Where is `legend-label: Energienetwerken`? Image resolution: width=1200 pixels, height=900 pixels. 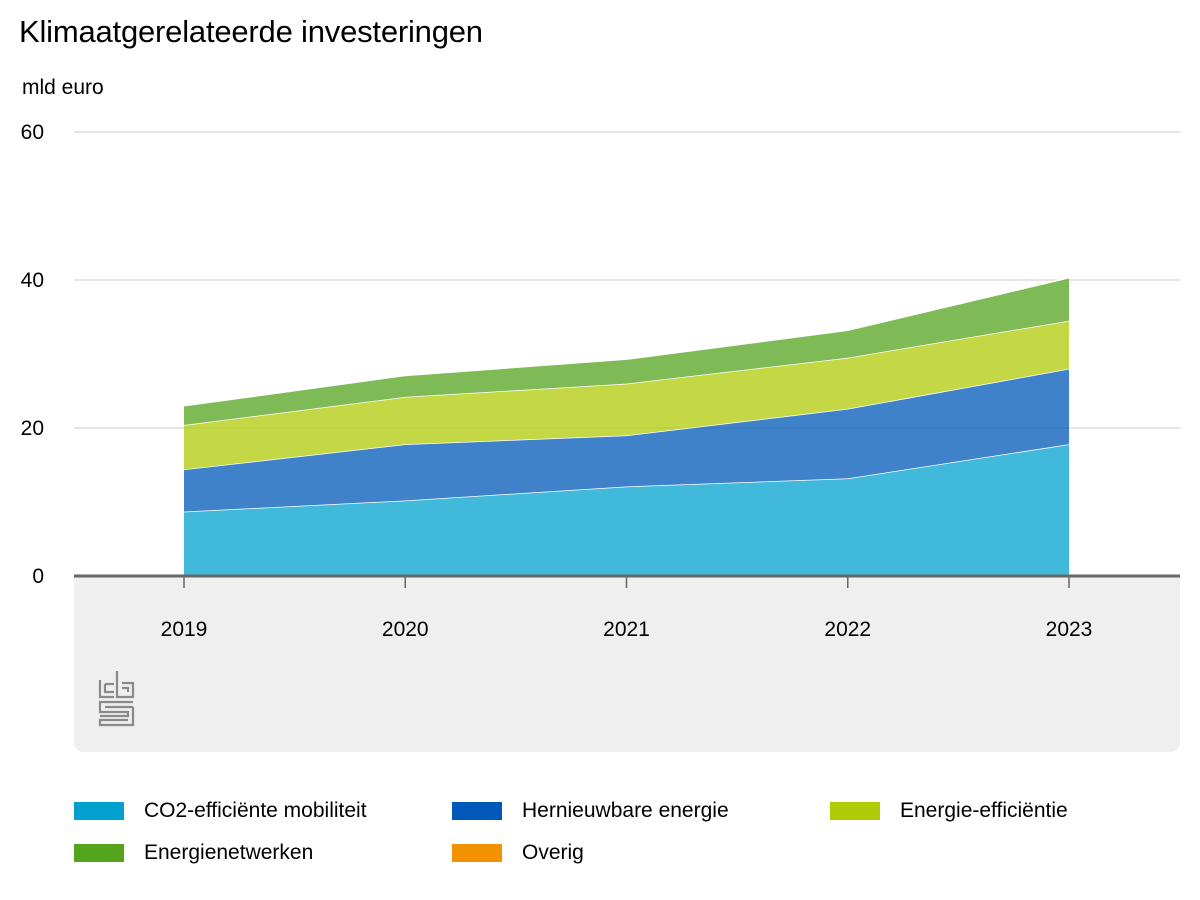 legend-label: Energienetwerken is located at coordinates (229, 852).